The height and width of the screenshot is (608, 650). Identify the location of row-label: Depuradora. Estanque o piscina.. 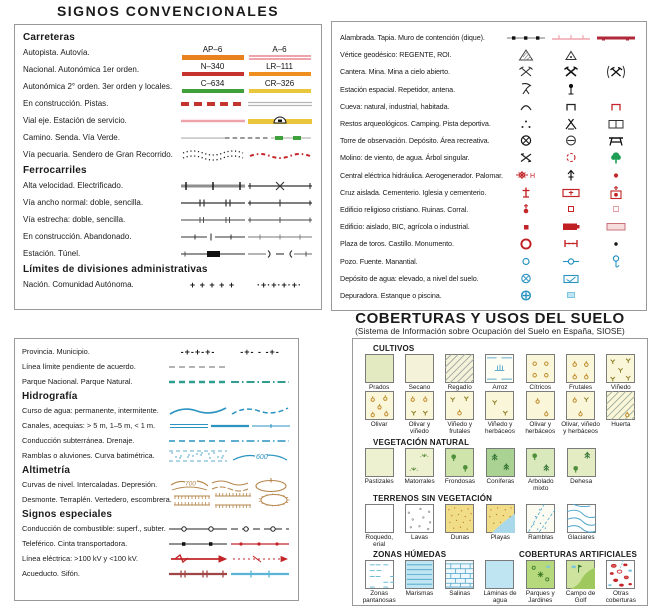
(391, 295).